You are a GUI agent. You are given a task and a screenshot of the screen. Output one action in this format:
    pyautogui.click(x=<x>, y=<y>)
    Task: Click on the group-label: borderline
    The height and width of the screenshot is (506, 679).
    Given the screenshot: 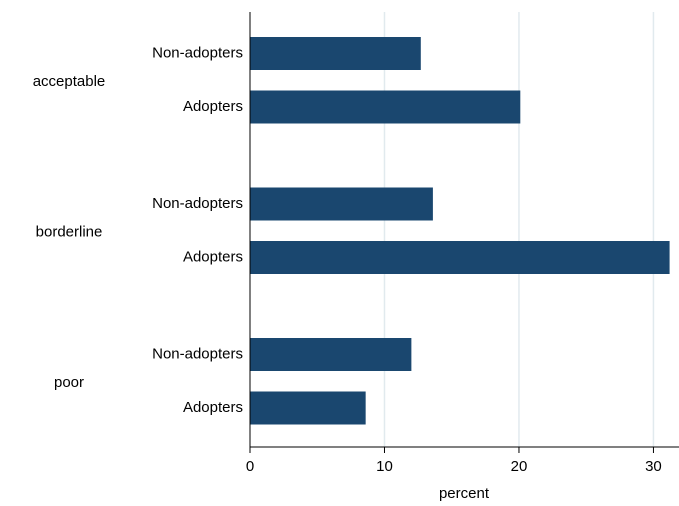 What is the action you would take?
    pyautogui.click(x=69, y=232)
    